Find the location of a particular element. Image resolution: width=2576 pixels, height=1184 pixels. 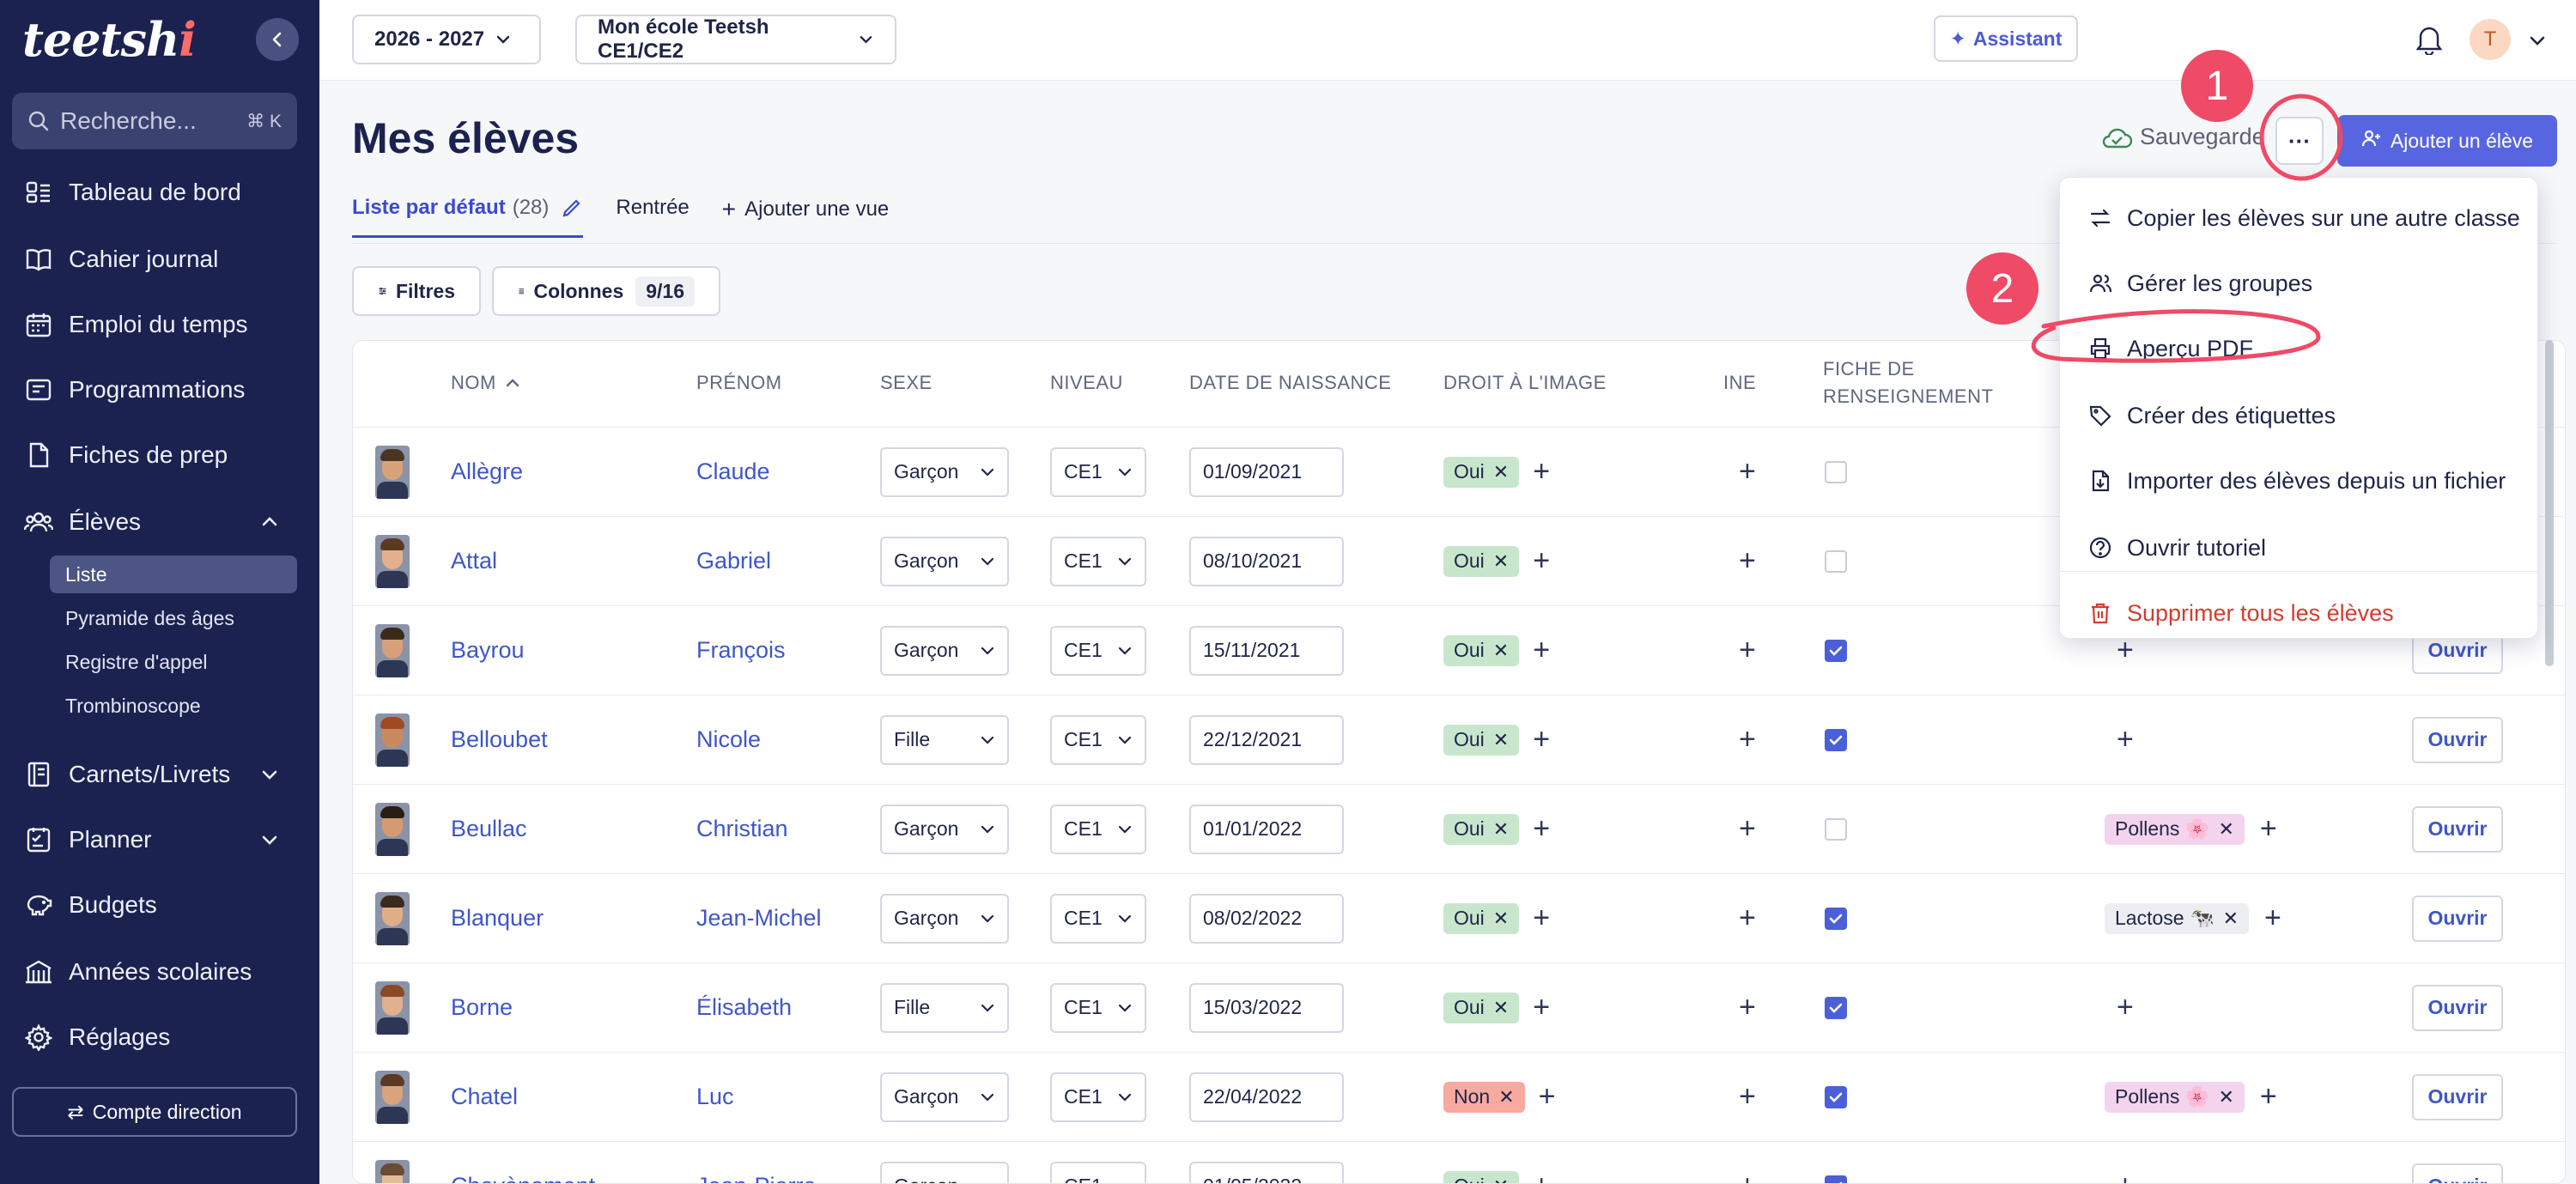

sidebar-item-fiches-de-prep: Fiches de prep is located at coordinates (159, 455).